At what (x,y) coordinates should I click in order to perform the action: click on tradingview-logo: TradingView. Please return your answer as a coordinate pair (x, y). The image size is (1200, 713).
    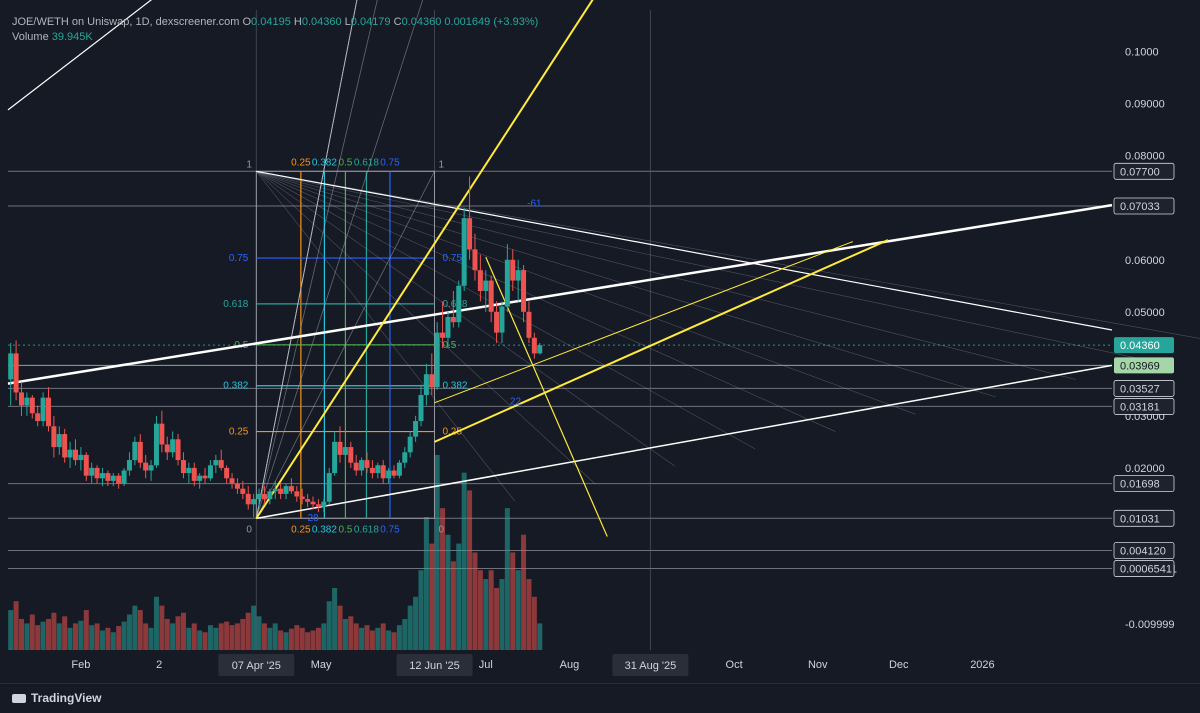
    Looking at the image, I should click on (56, 698).